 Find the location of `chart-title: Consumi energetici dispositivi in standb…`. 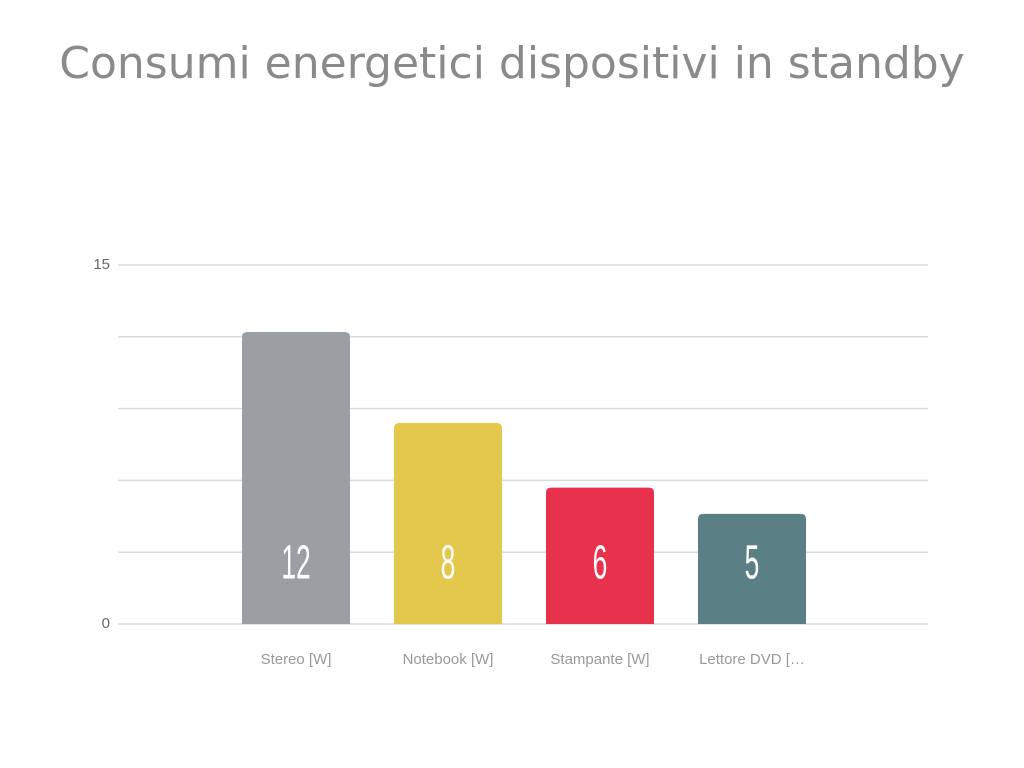

chart-title: Consumi energetici dispositivi in standb… is located at coordinates (511, 63).